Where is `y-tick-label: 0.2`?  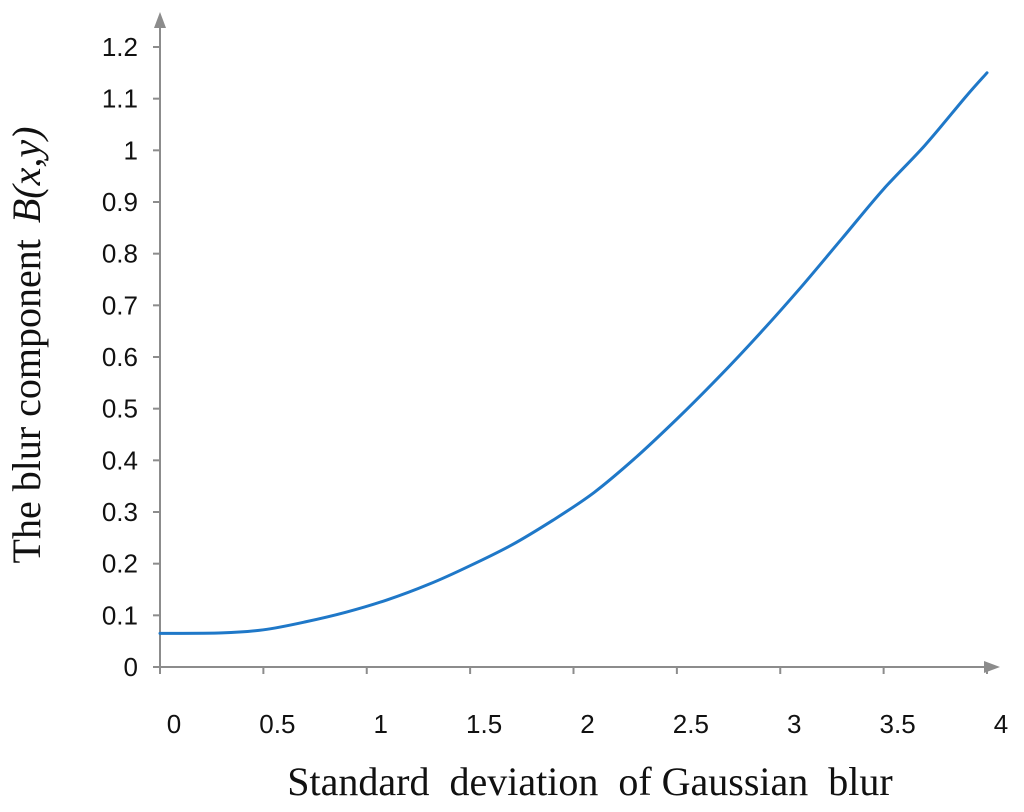
y-tick-label: 0.2 is located at coordinates (120, 564).